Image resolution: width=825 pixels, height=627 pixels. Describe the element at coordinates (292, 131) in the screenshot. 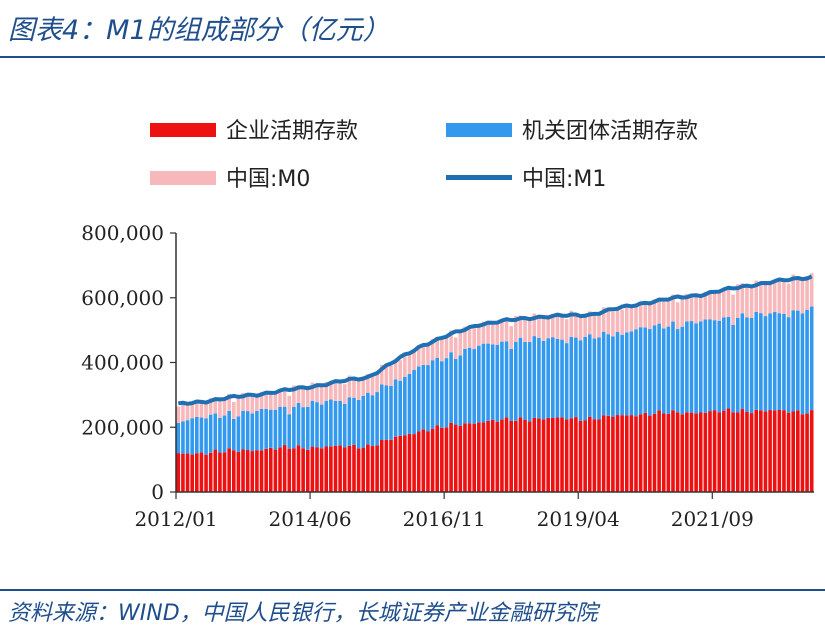

I see `legend-label-enterprise: 企业活期存款` at that location.